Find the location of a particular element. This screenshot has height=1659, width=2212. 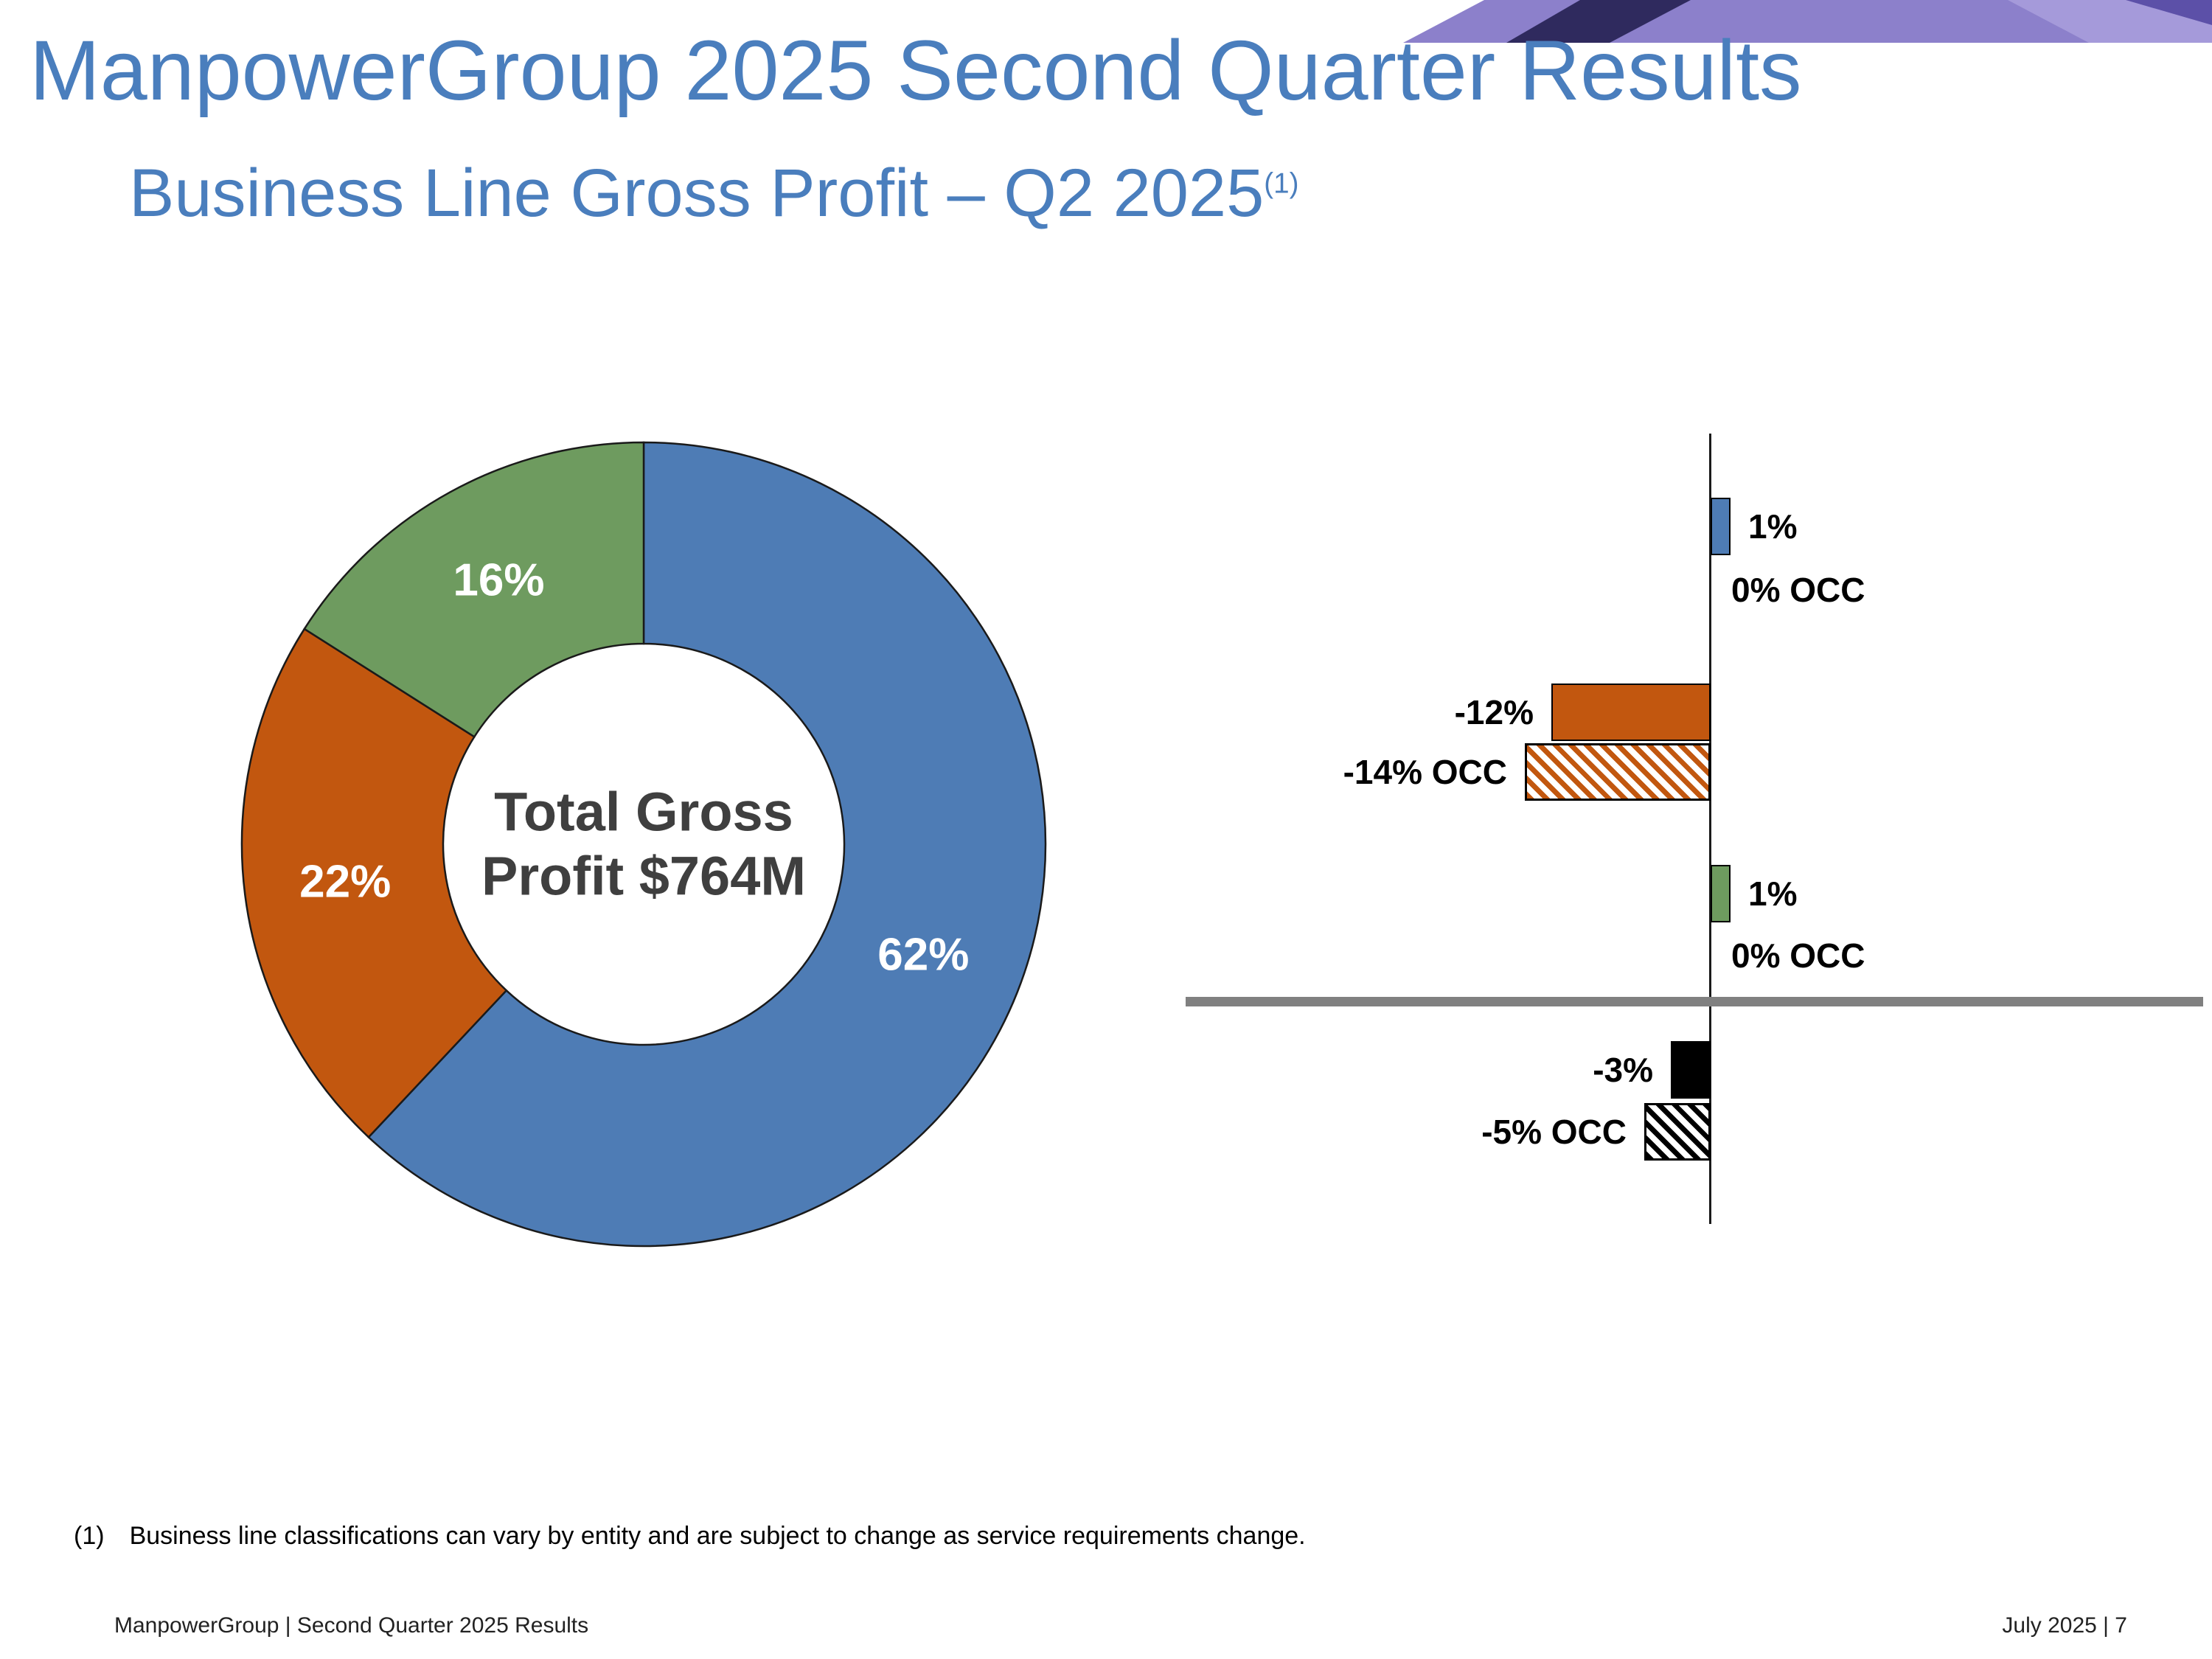

donut-slice-label: 16% is located at coordinates (499, 580).